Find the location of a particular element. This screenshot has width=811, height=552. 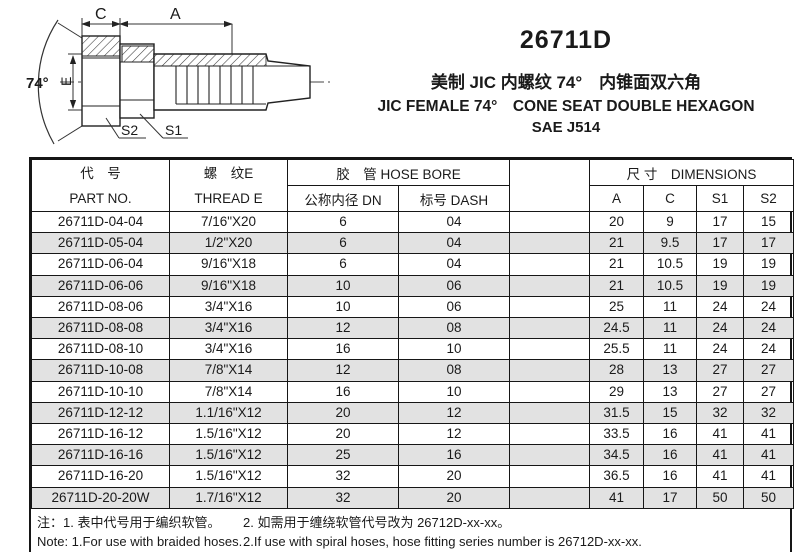

note-zh-2: 2. 如需用于缠绕软管代号改为 26712D-xx-xx。 is located at coordinates (377, 522).